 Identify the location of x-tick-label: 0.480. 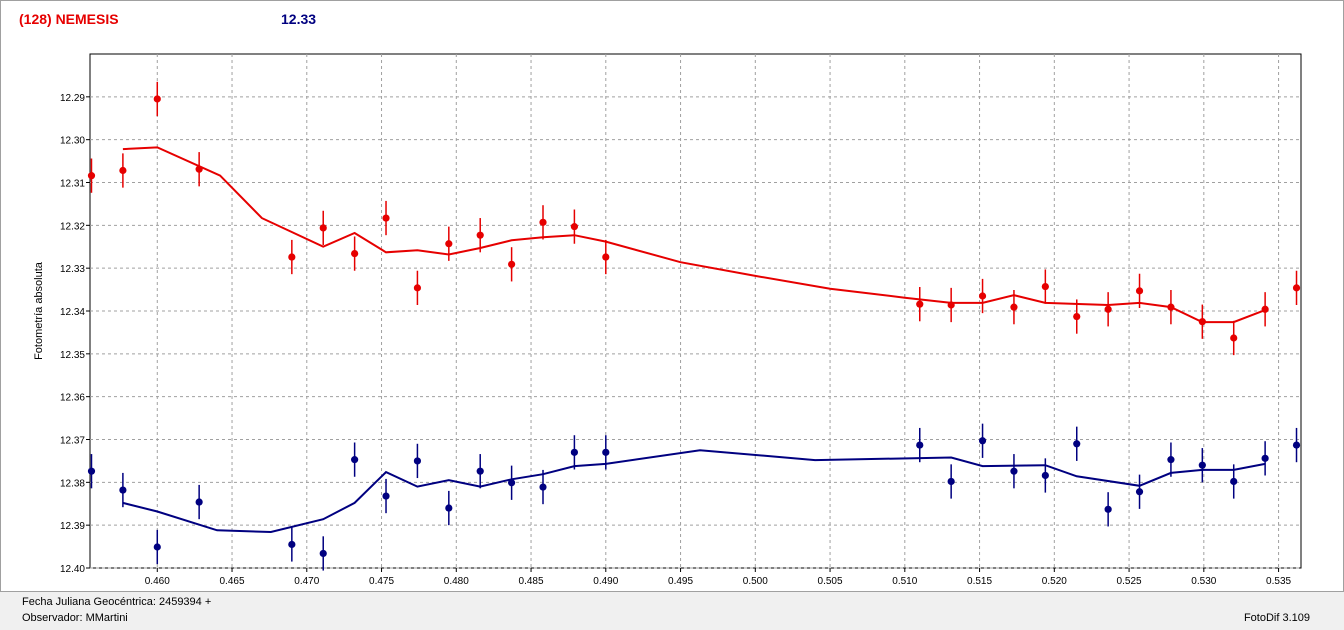
(456, 581).